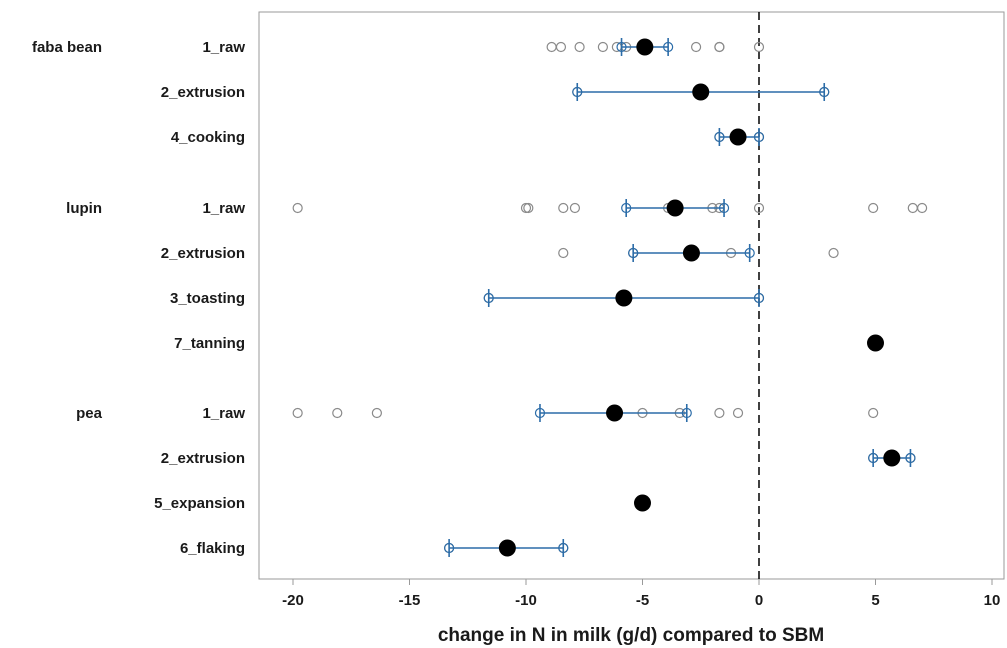 The width and height of the screenshot is (1007, 648). Describe the element at coordinates (293, 600) in the screenshot. I see `x-tick-label: -20` at that location.